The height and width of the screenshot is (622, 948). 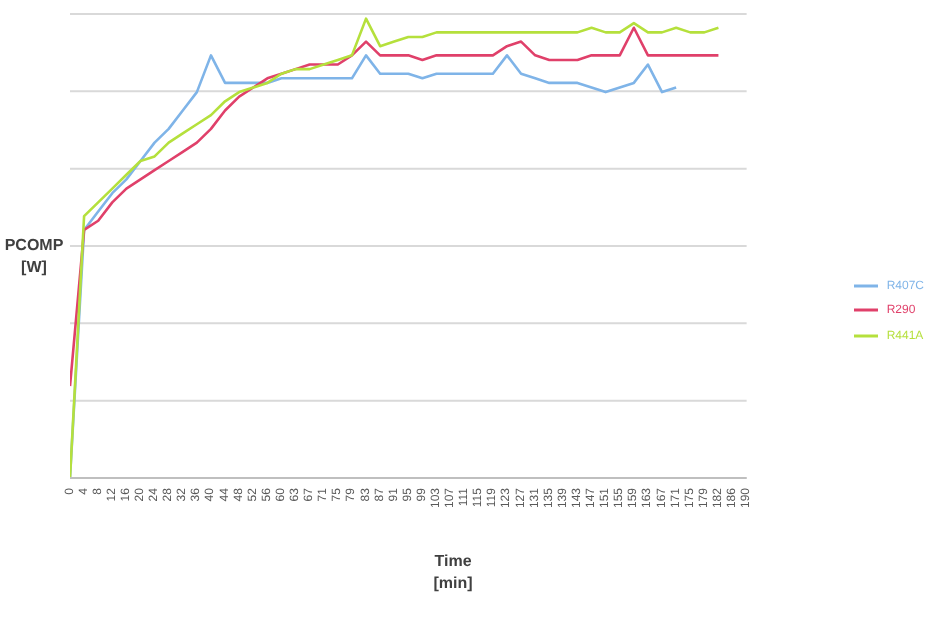 What do you see at coordinates (34, 256) in the screenshot?
I see `y-axis-title: PCOMP [W]` at bounding box center [34, 256].